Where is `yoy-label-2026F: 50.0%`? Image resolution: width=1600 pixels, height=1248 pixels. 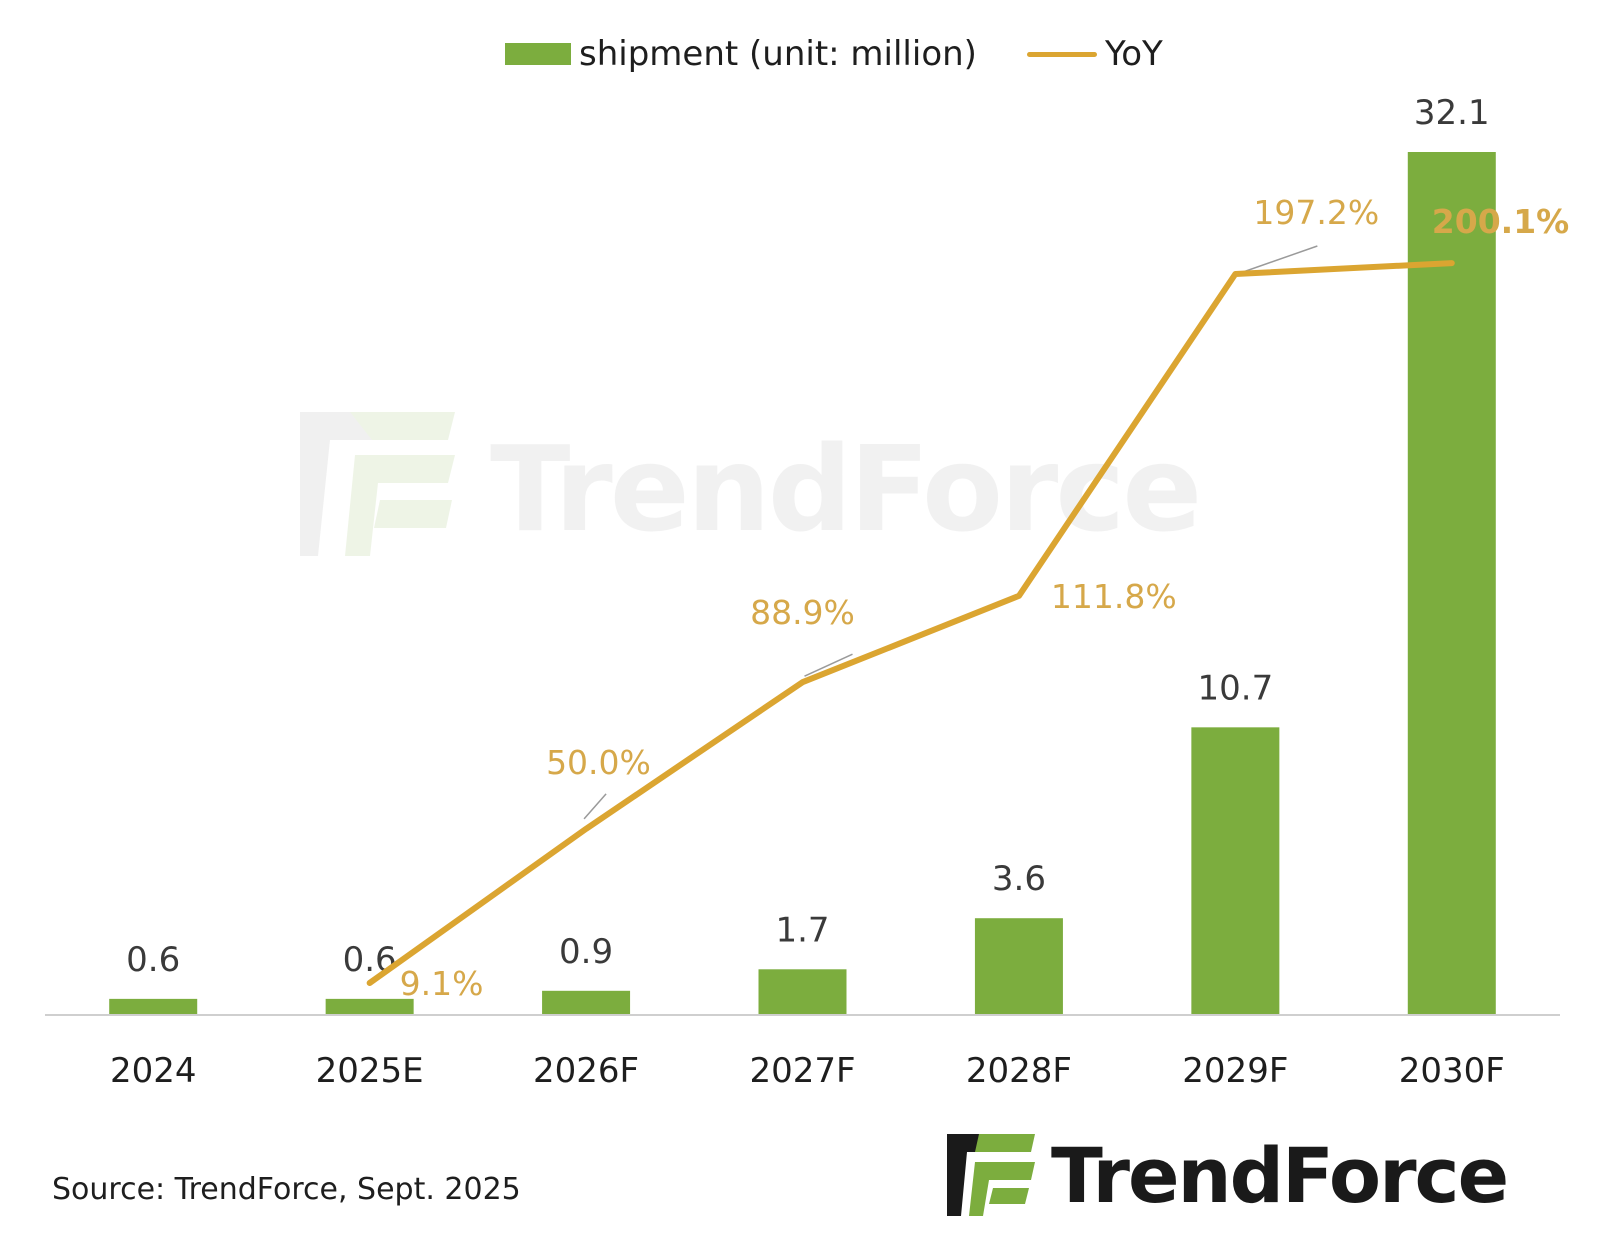
yoy-label-2026F: 50.0% is located at coordinates (598, 762).